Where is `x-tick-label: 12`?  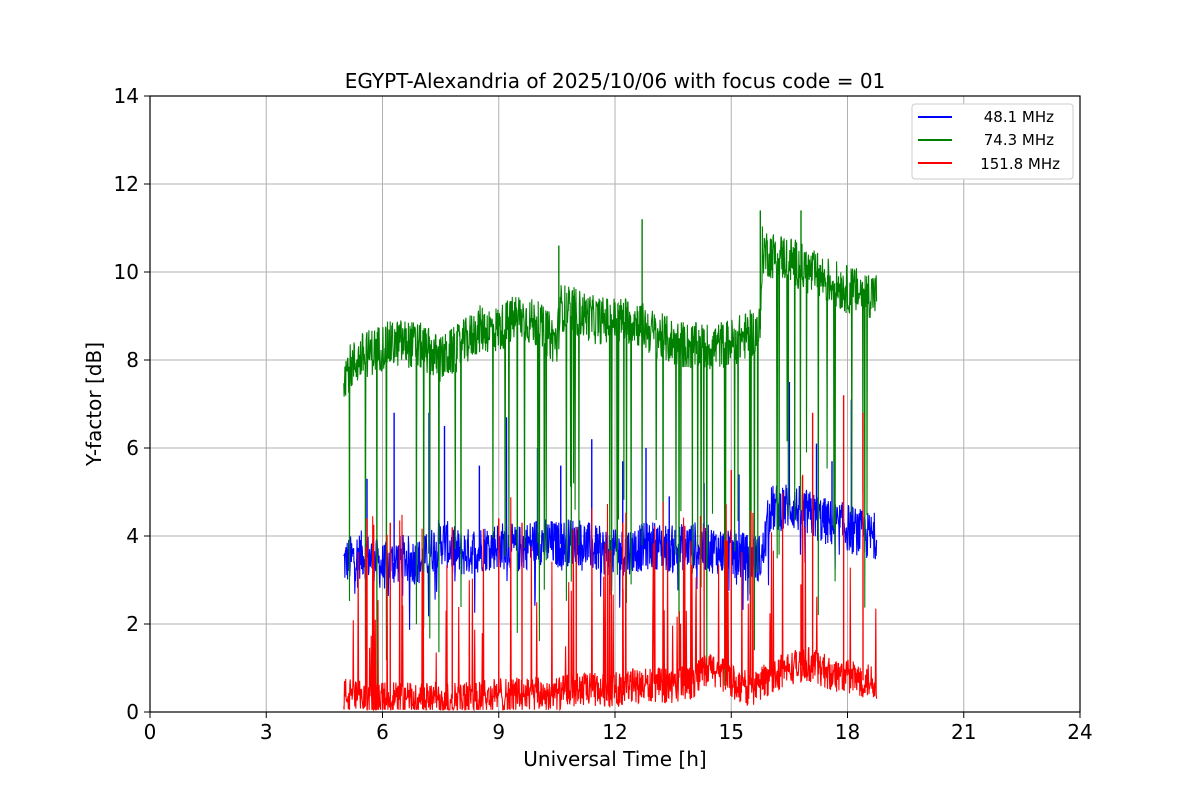 x-tick-label: 12 is located at coordinates (614, 732).